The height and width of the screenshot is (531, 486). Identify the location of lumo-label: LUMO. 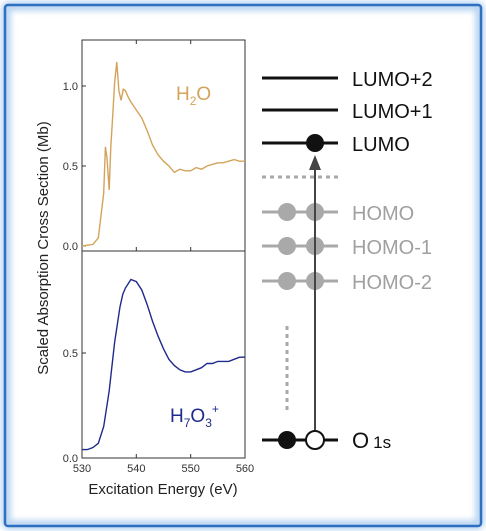
(381, 145).